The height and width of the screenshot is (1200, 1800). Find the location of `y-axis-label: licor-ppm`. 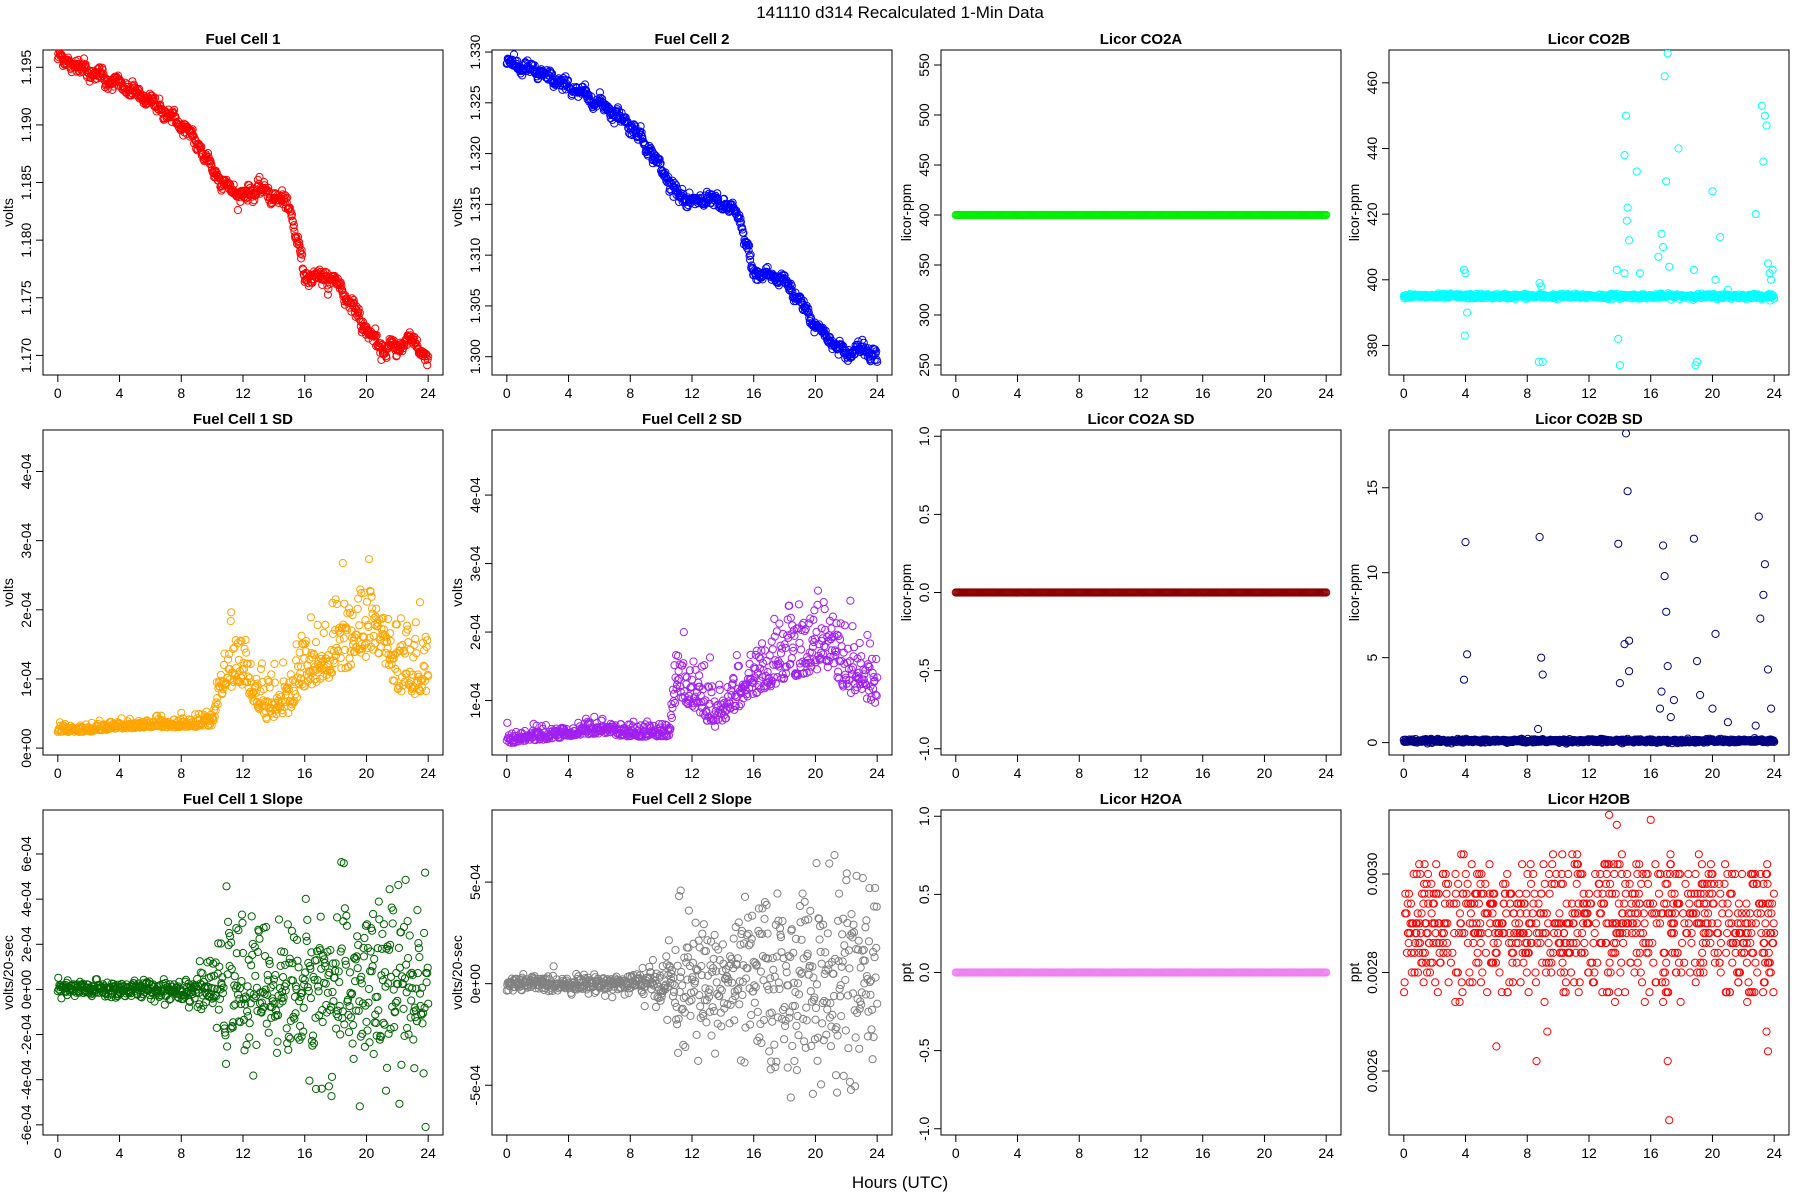

y-axis-label: licor-ppm is located at coordinates (906, 593).